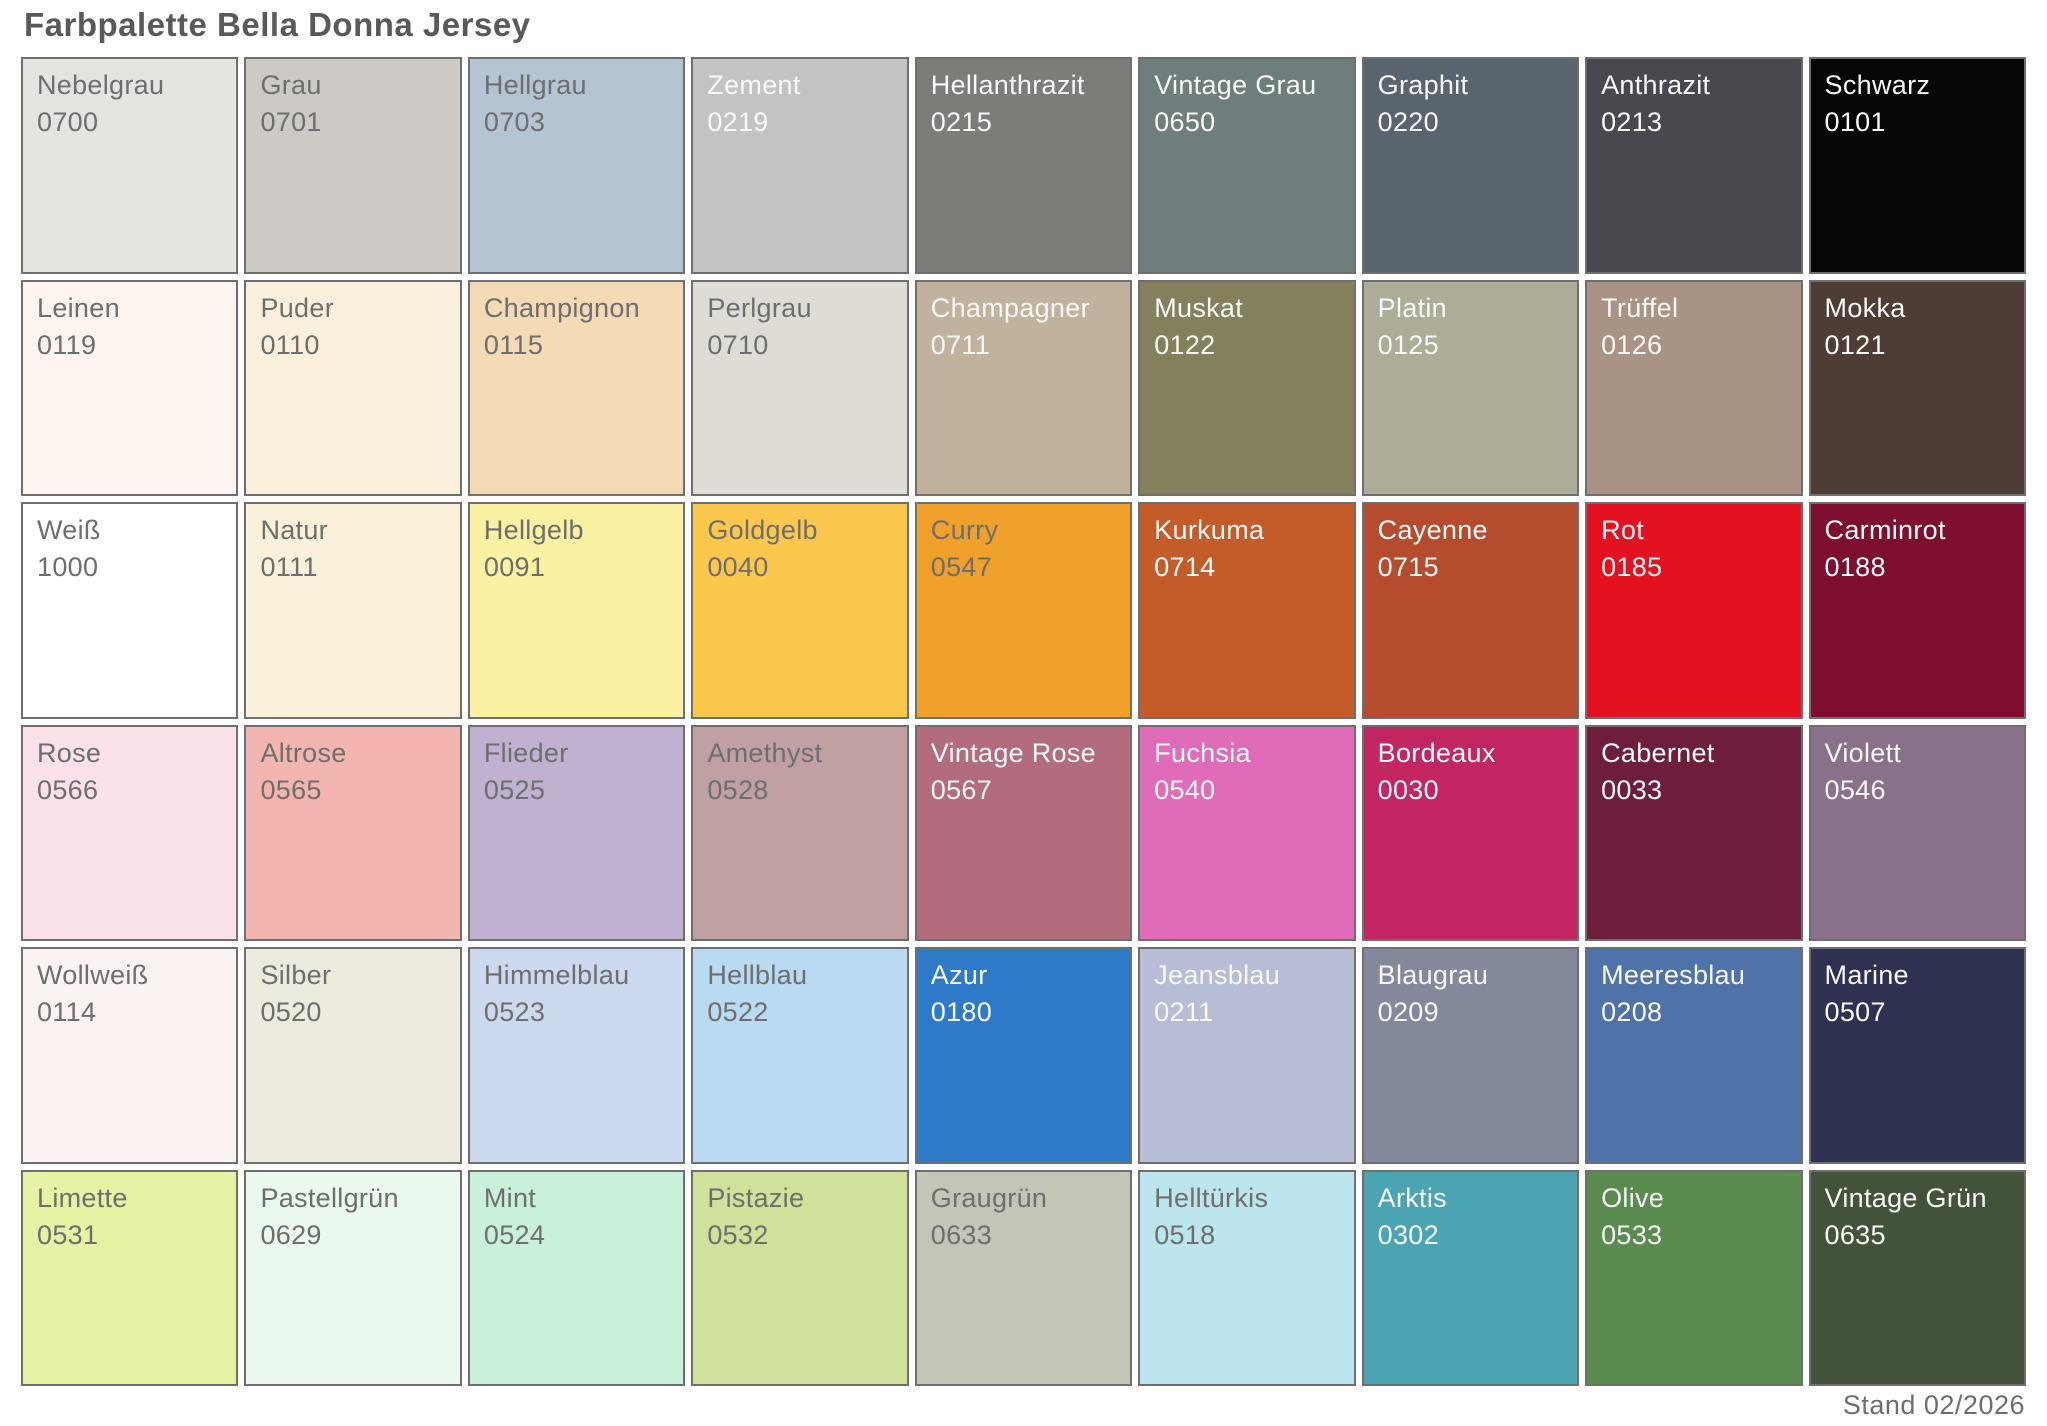 This screenshot has height=1426, width=2047. What do you see at coordinates (800, 832) in the screenshot?
I see `color-swatch: Amethyst 0528` at bounding box center [800, 832].